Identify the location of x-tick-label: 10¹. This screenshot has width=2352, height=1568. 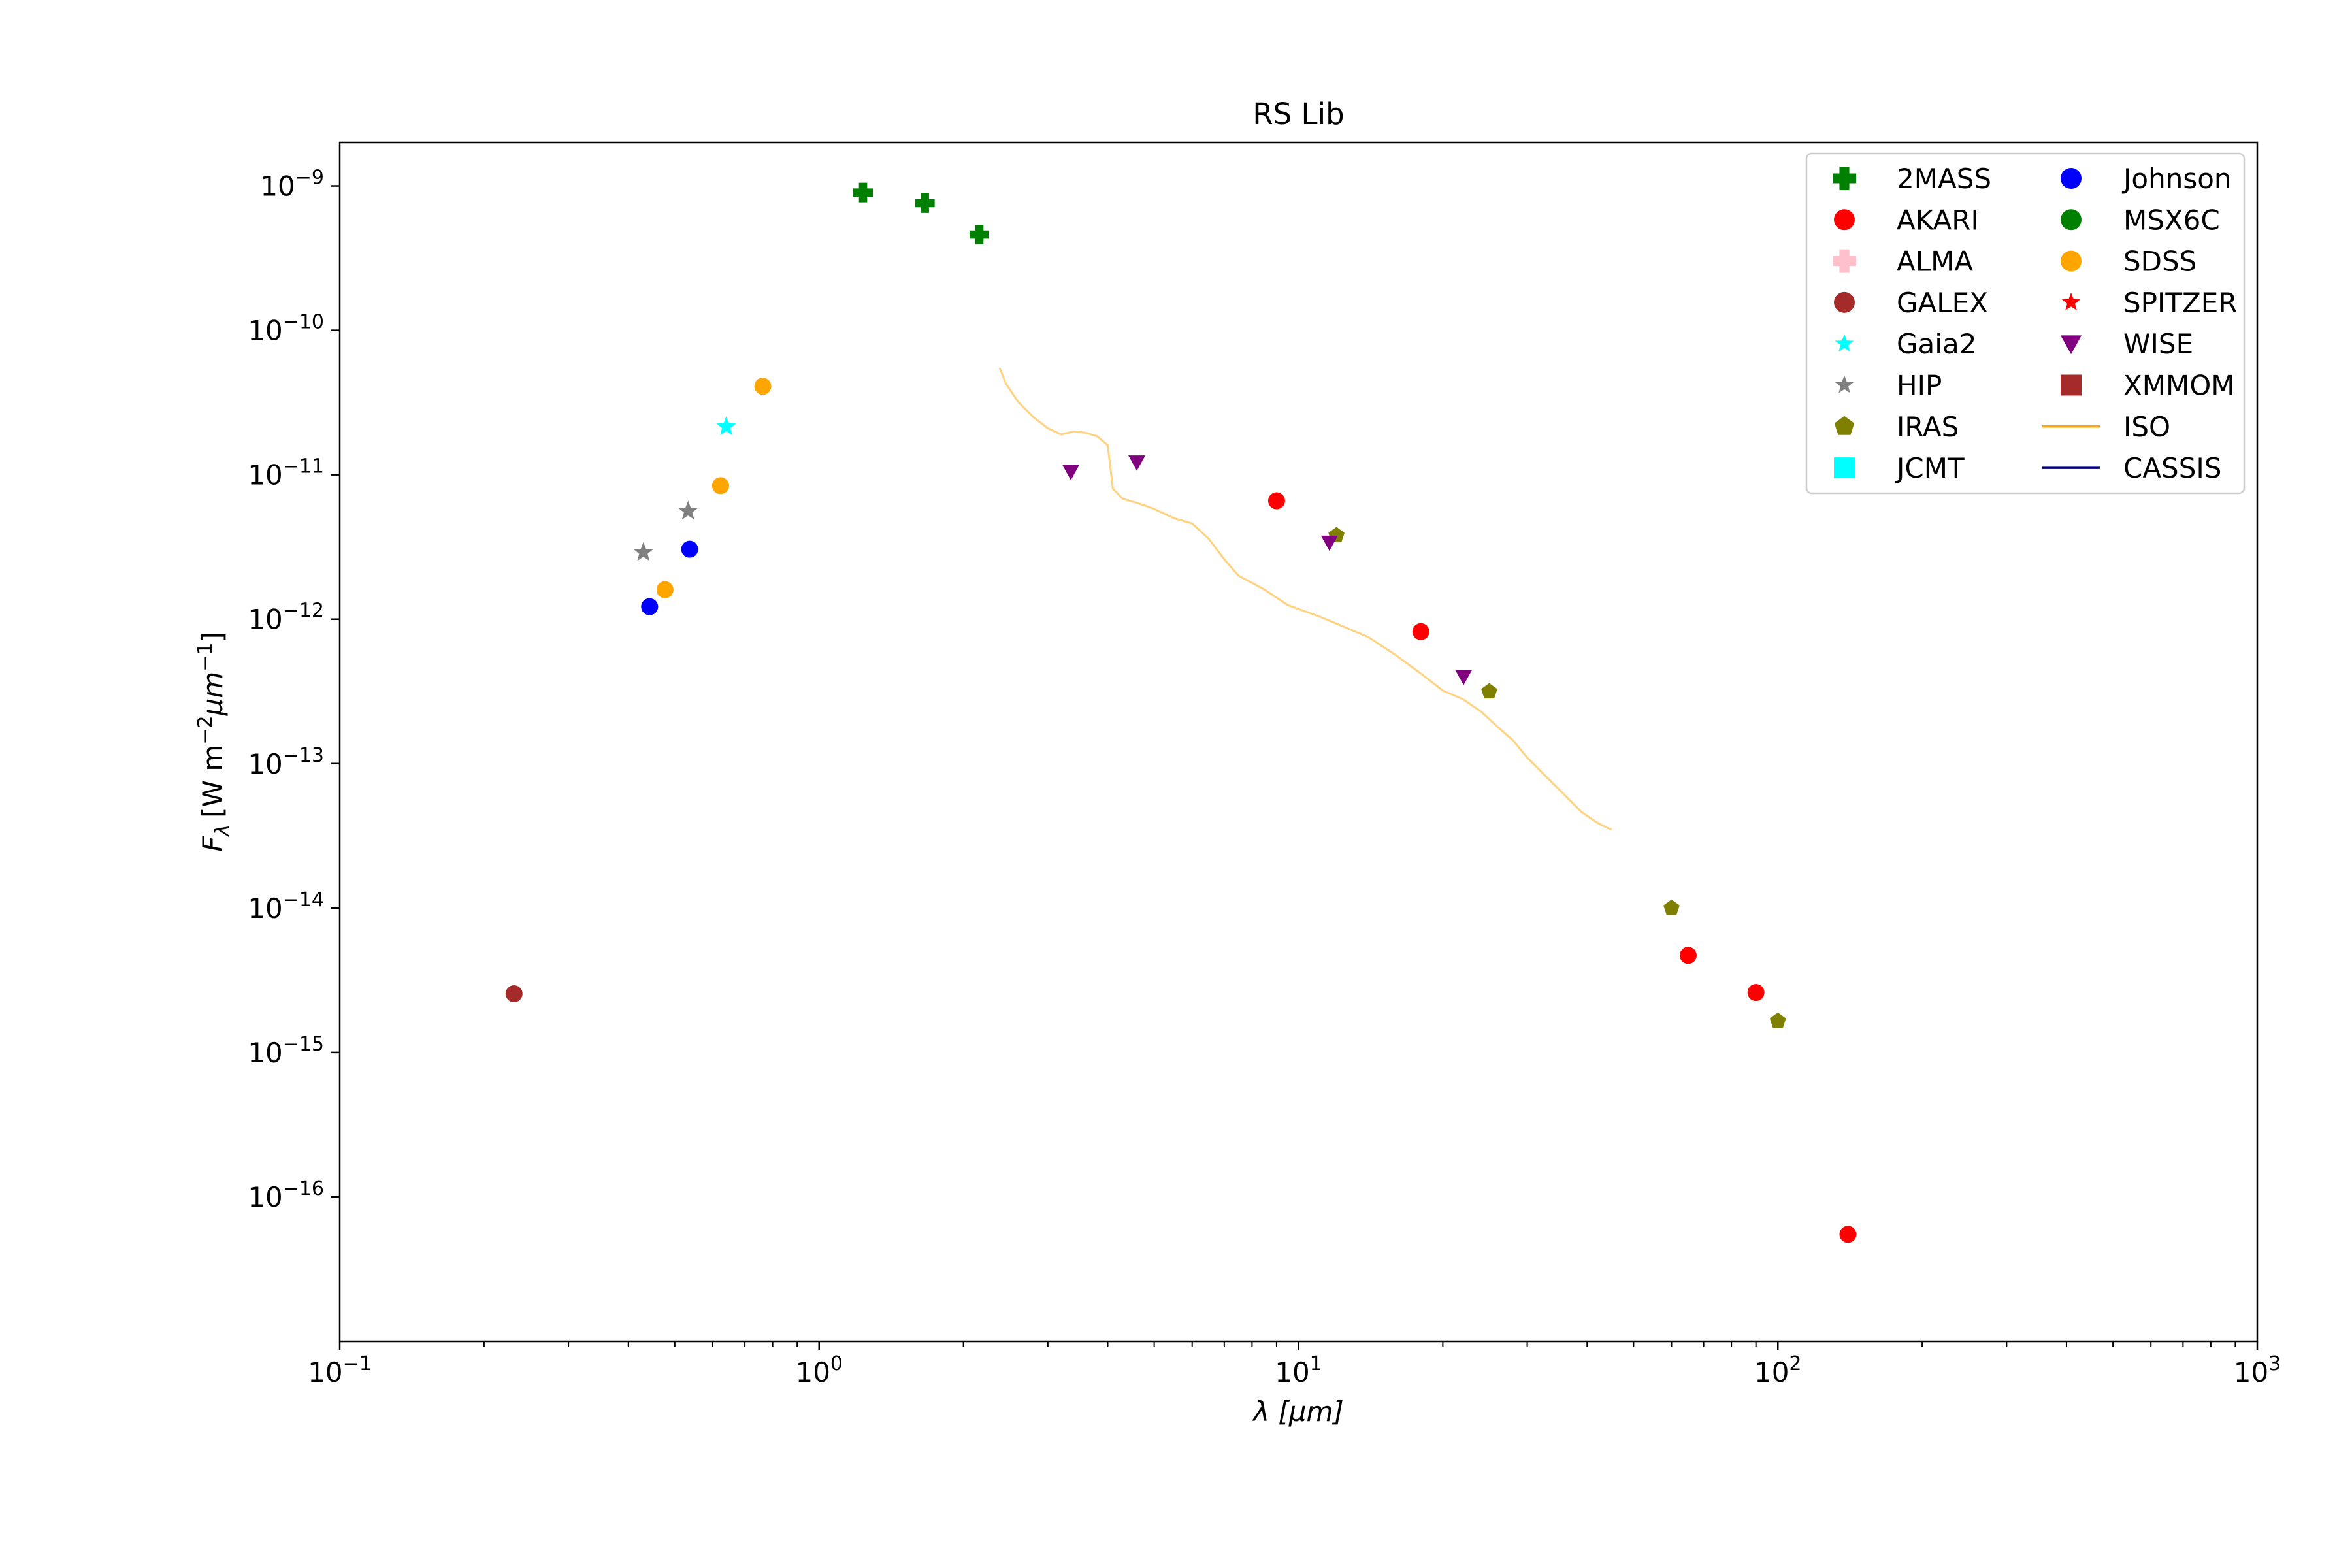
(1298, 1370).